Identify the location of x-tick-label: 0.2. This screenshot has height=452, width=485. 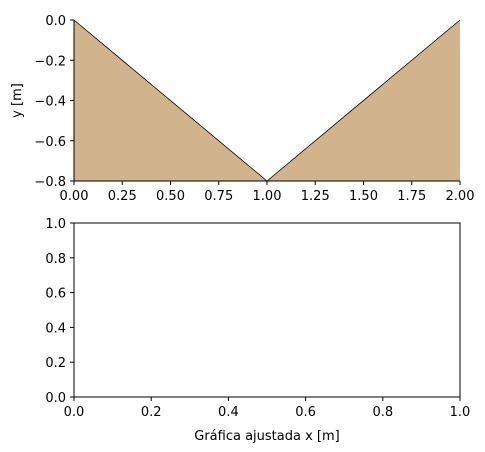
(151, 412).